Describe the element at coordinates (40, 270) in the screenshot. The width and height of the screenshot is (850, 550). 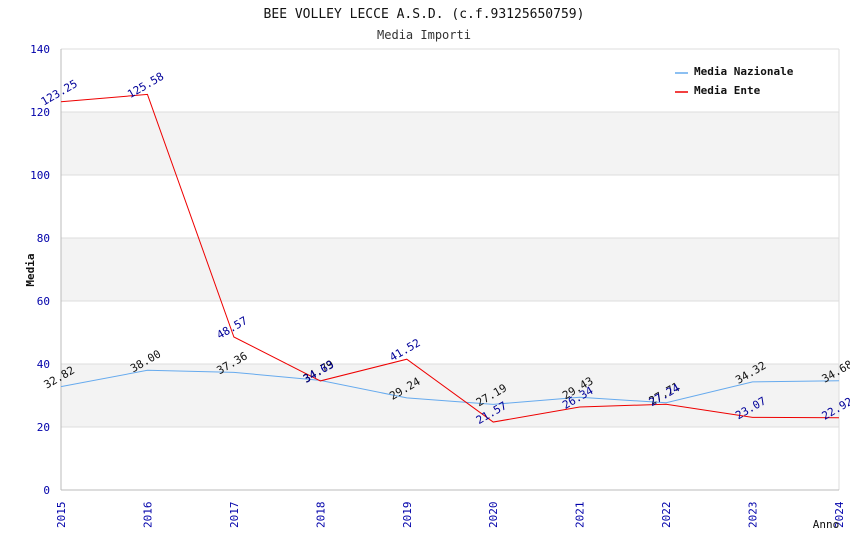
I see `y-tick-labels: 0 20 40 60 80 100 120 140` at that location.